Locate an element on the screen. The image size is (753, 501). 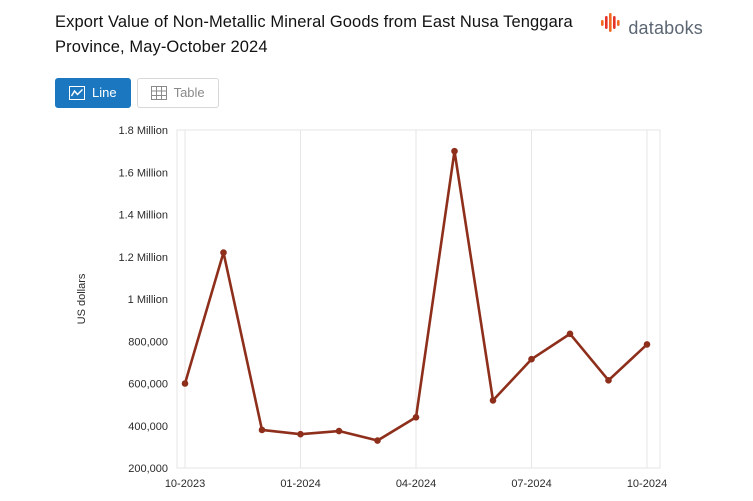
svg-text: 800,000 is located at coordinates (148, 342).